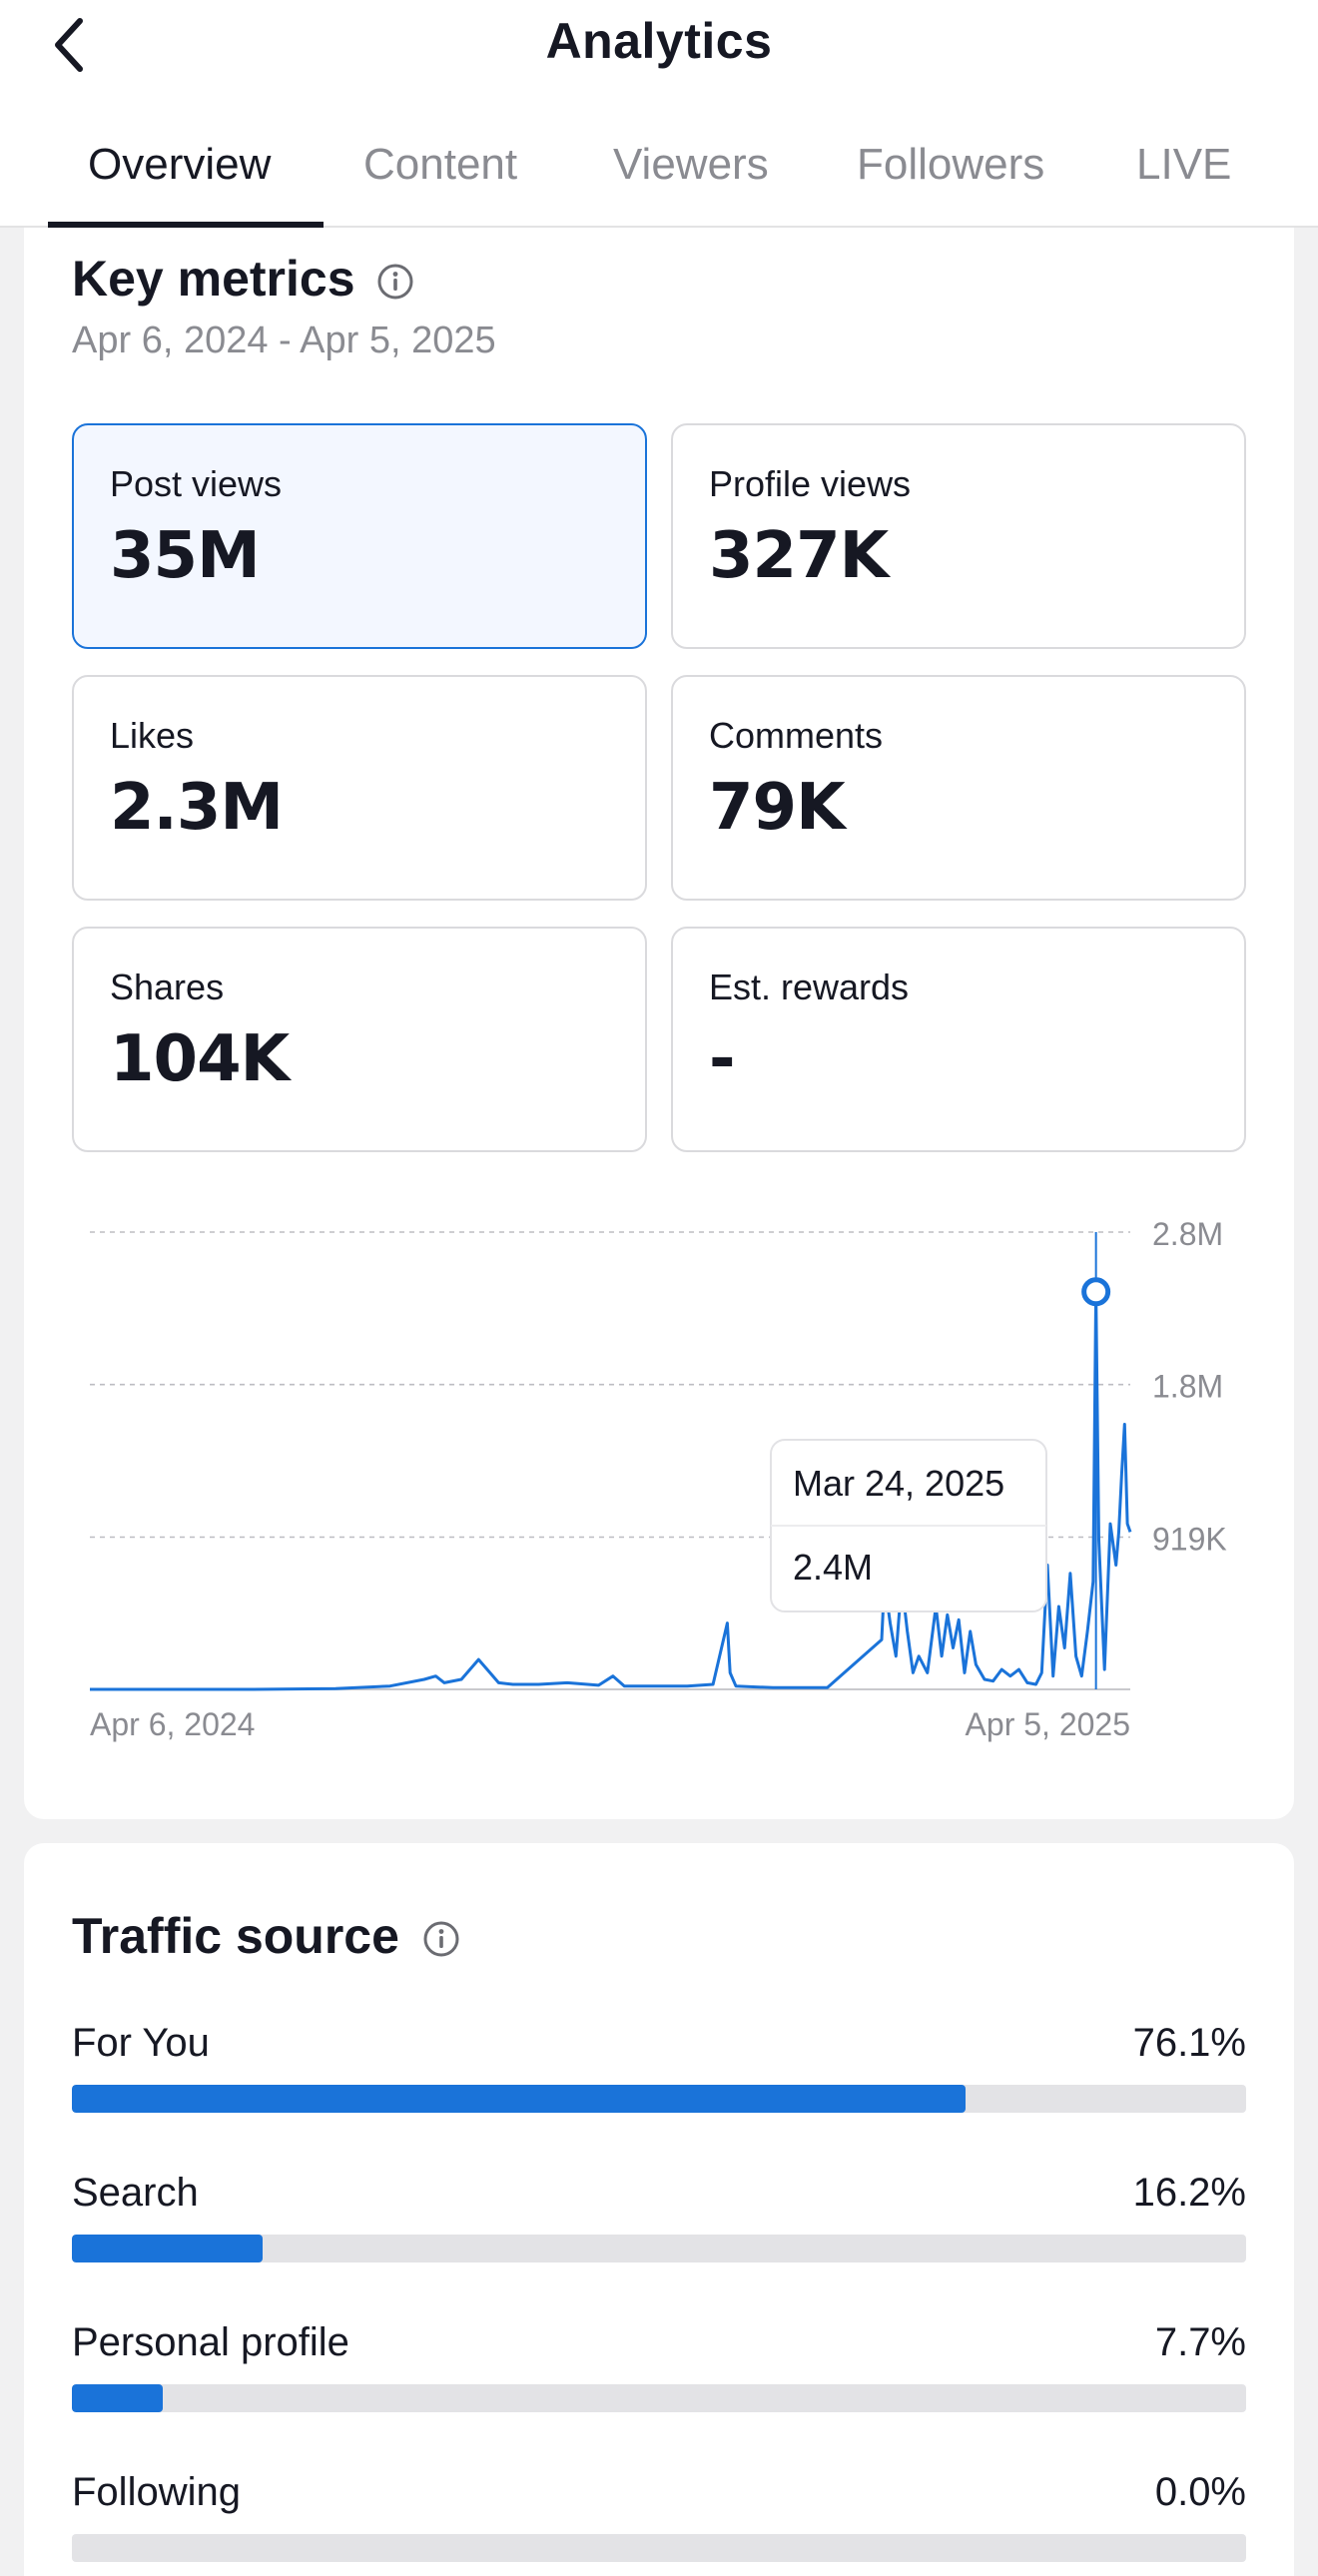 This screenshot has width=1318, height=2576. What do you see at coordinates (691, 164) in the screenshot?
I see `tab-viewers: Viewers` at bounding box center [691, 164].